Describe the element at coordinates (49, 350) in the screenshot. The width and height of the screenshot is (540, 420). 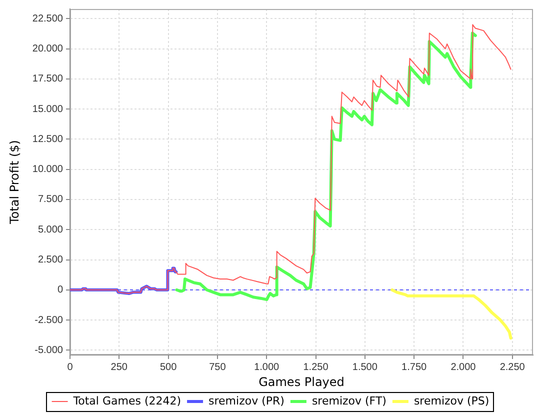
I see `y-tick-label: -5.000` at that location.